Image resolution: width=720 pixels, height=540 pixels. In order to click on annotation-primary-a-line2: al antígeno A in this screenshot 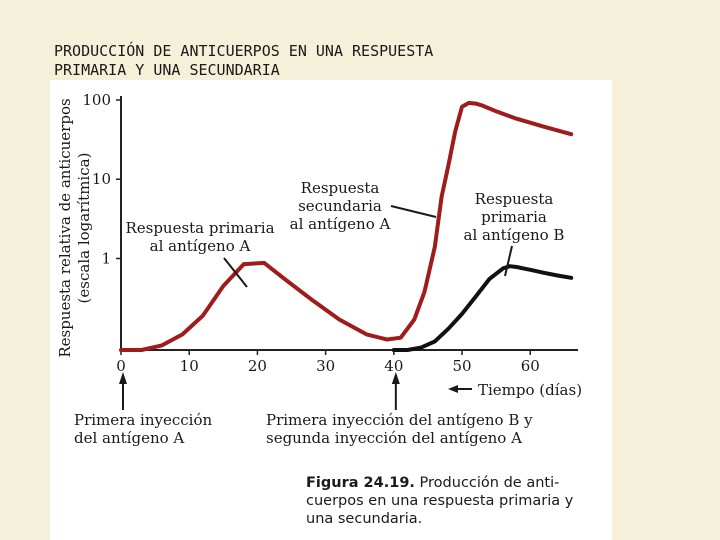, I will do `click(200, 246)`.